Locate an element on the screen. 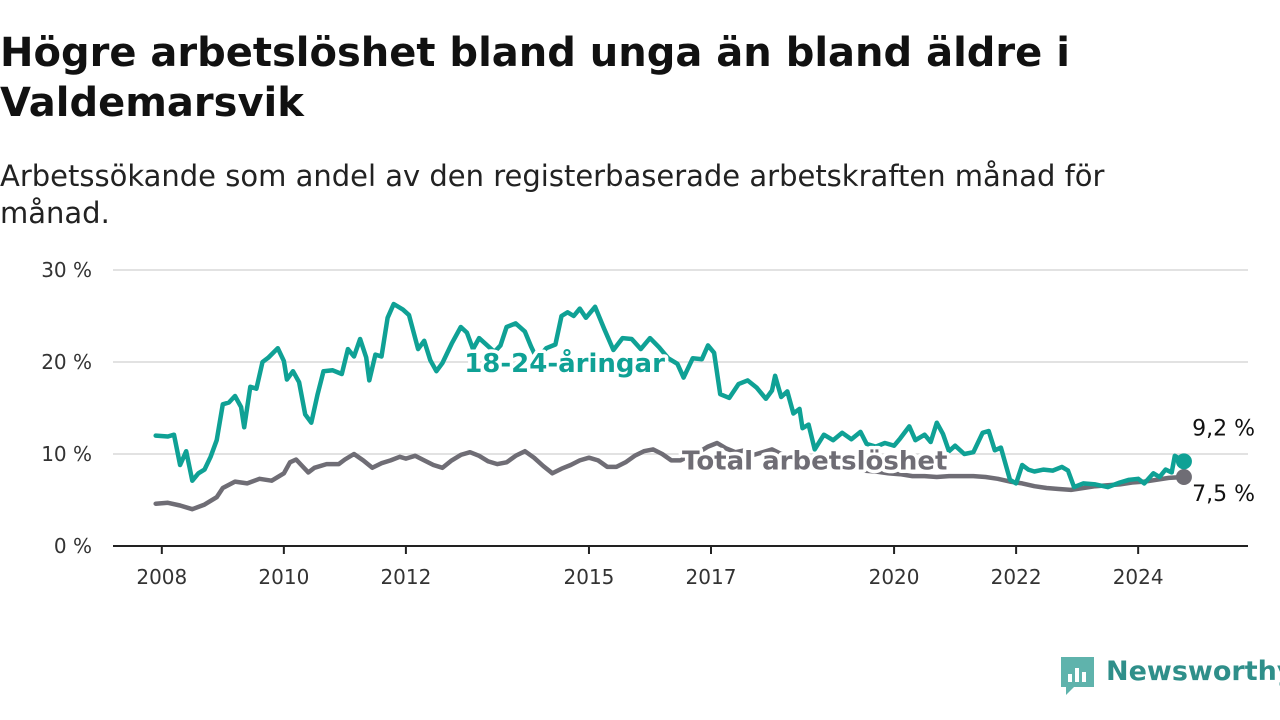 The image size is (1280, 720). x-tick-label: 2015 is located at coordinates (589, 577).